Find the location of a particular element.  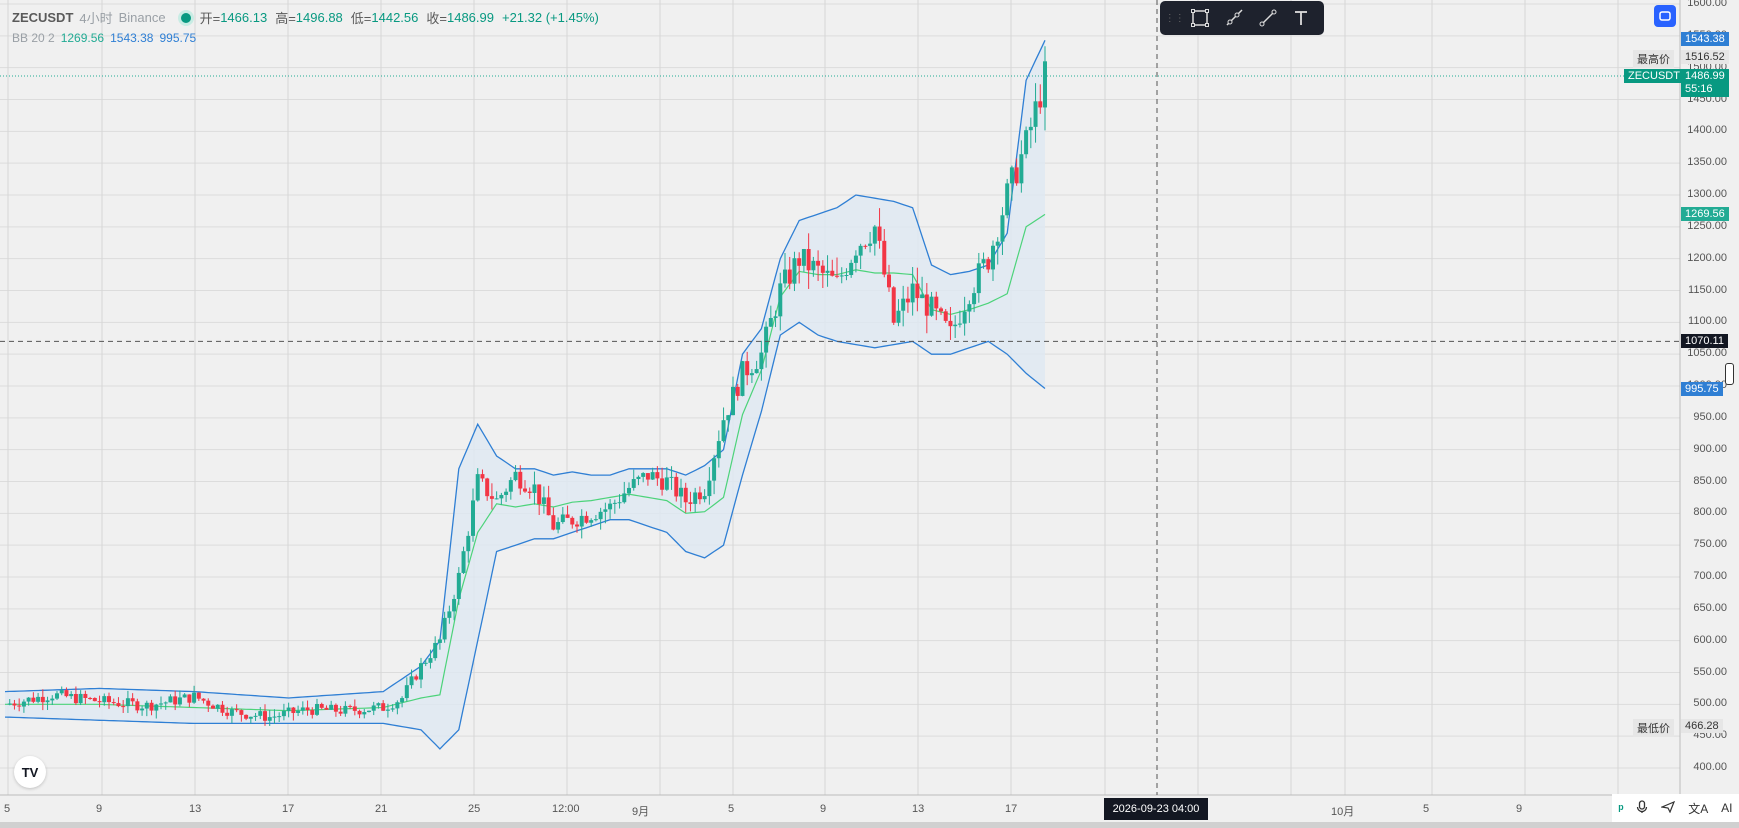

price-scale-handle is located at coordinates (1729, 374).